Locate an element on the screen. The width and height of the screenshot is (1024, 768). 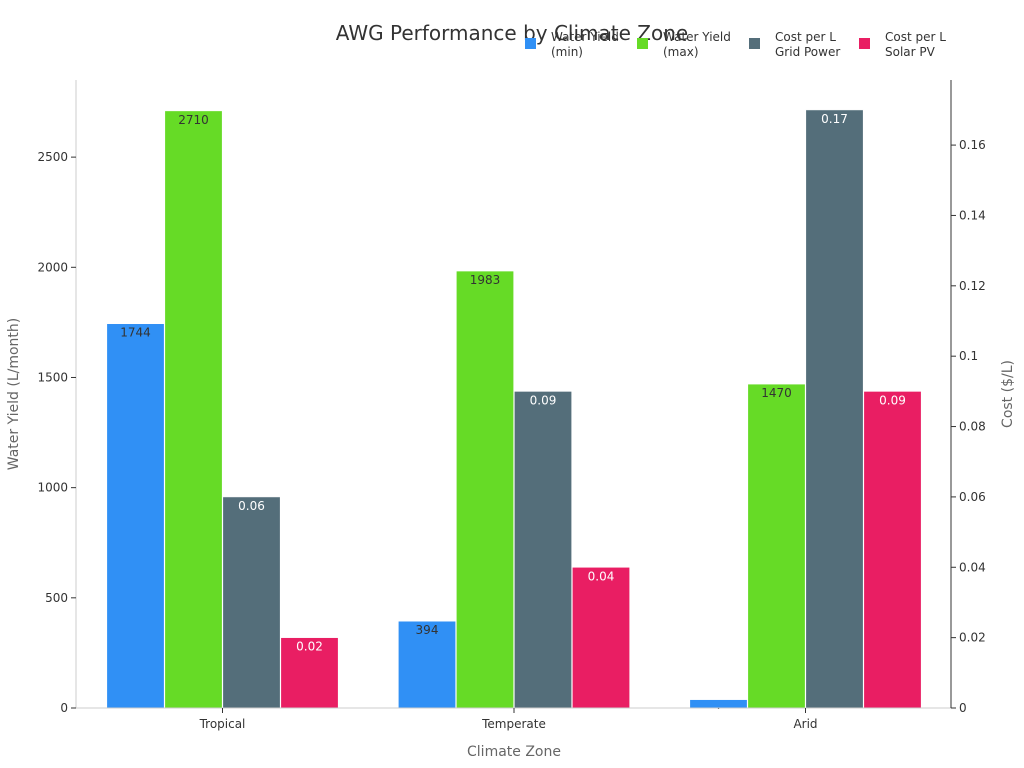
y-tick-label: 1000 is located at coordinates (52, 488).